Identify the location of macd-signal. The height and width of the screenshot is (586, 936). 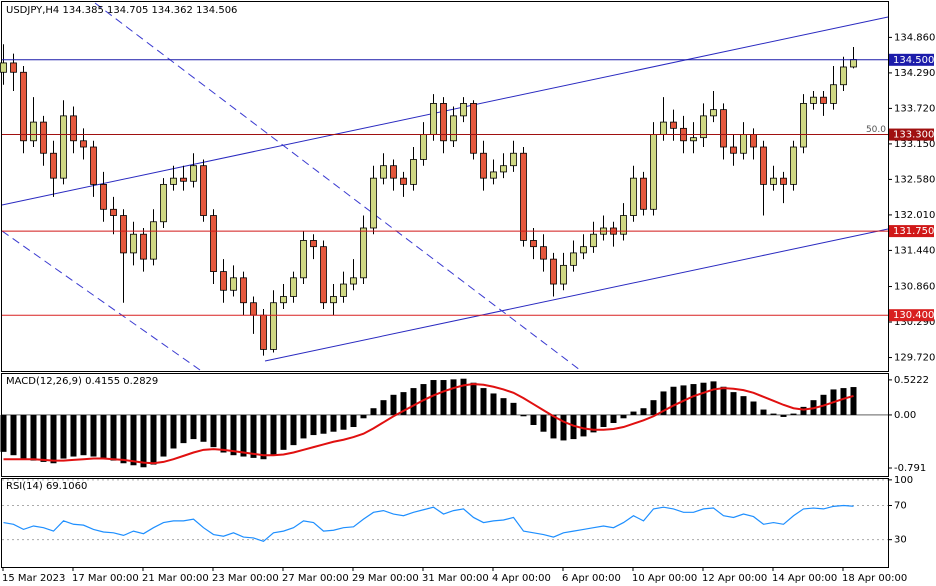
(428, 424).